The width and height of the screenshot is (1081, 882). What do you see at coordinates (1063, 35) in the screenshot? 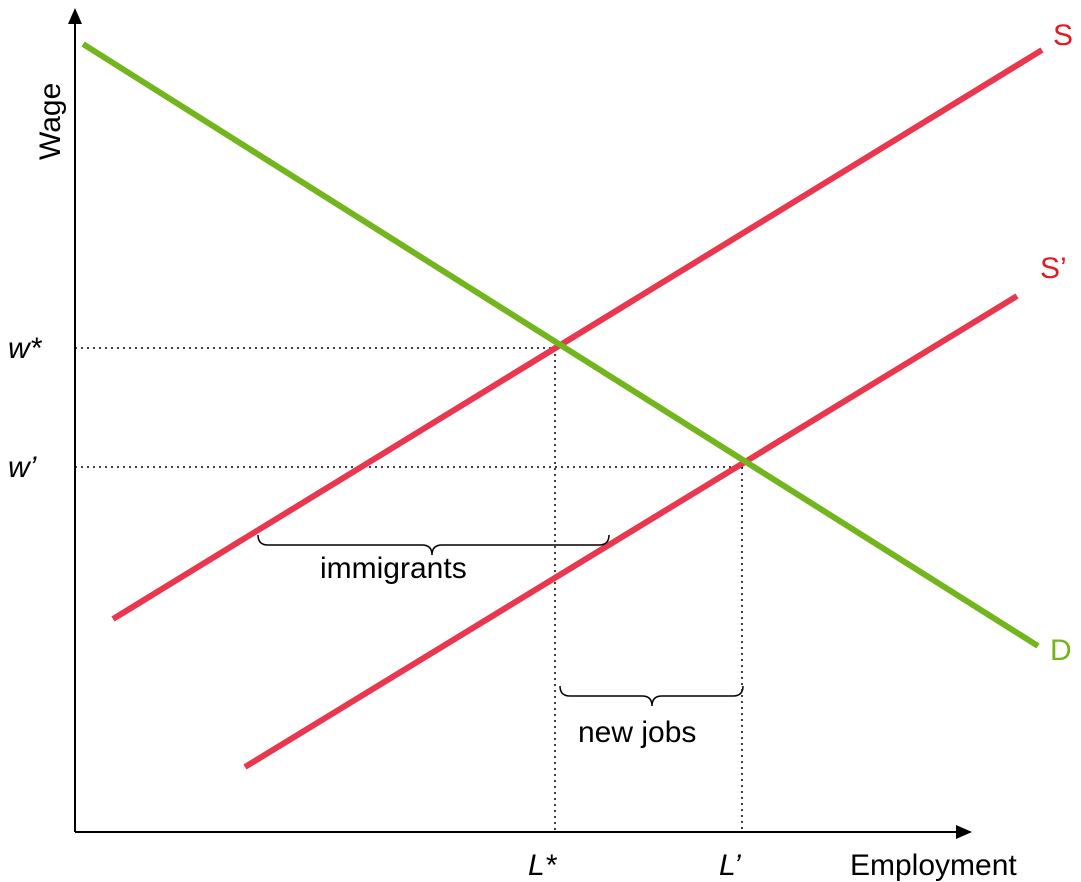
I see `curve-label-S: S` at bounding box center [1063, 35].